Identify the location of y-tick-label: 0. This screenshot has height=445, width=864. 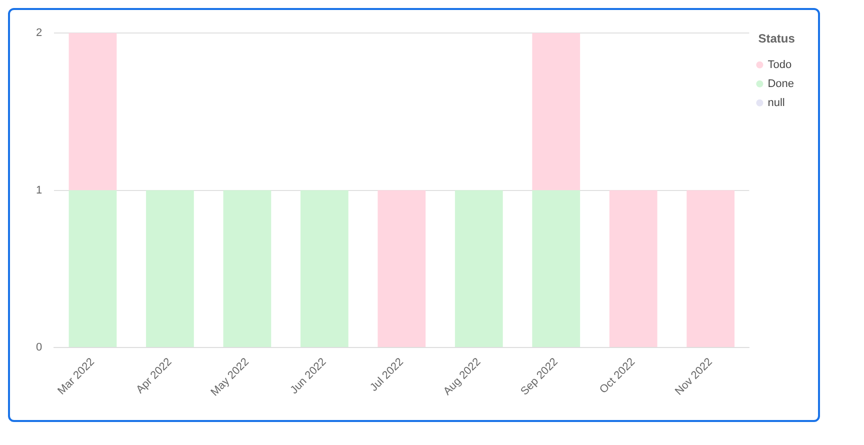
(39, 348).